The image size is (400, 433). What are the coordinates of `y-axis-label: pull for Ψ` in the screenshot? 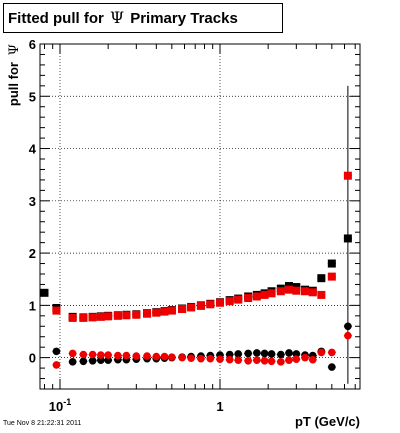 It's located at (14, 75).